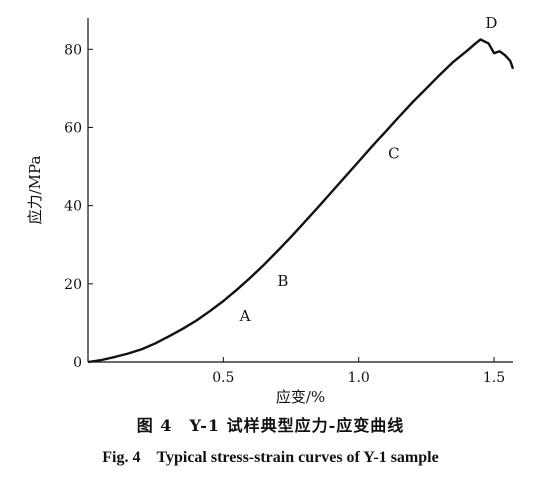  What do you see at coordinates (77, 363) in the screenshot?
I see `y-tick-label: 0` at bounding box center [77, 363].